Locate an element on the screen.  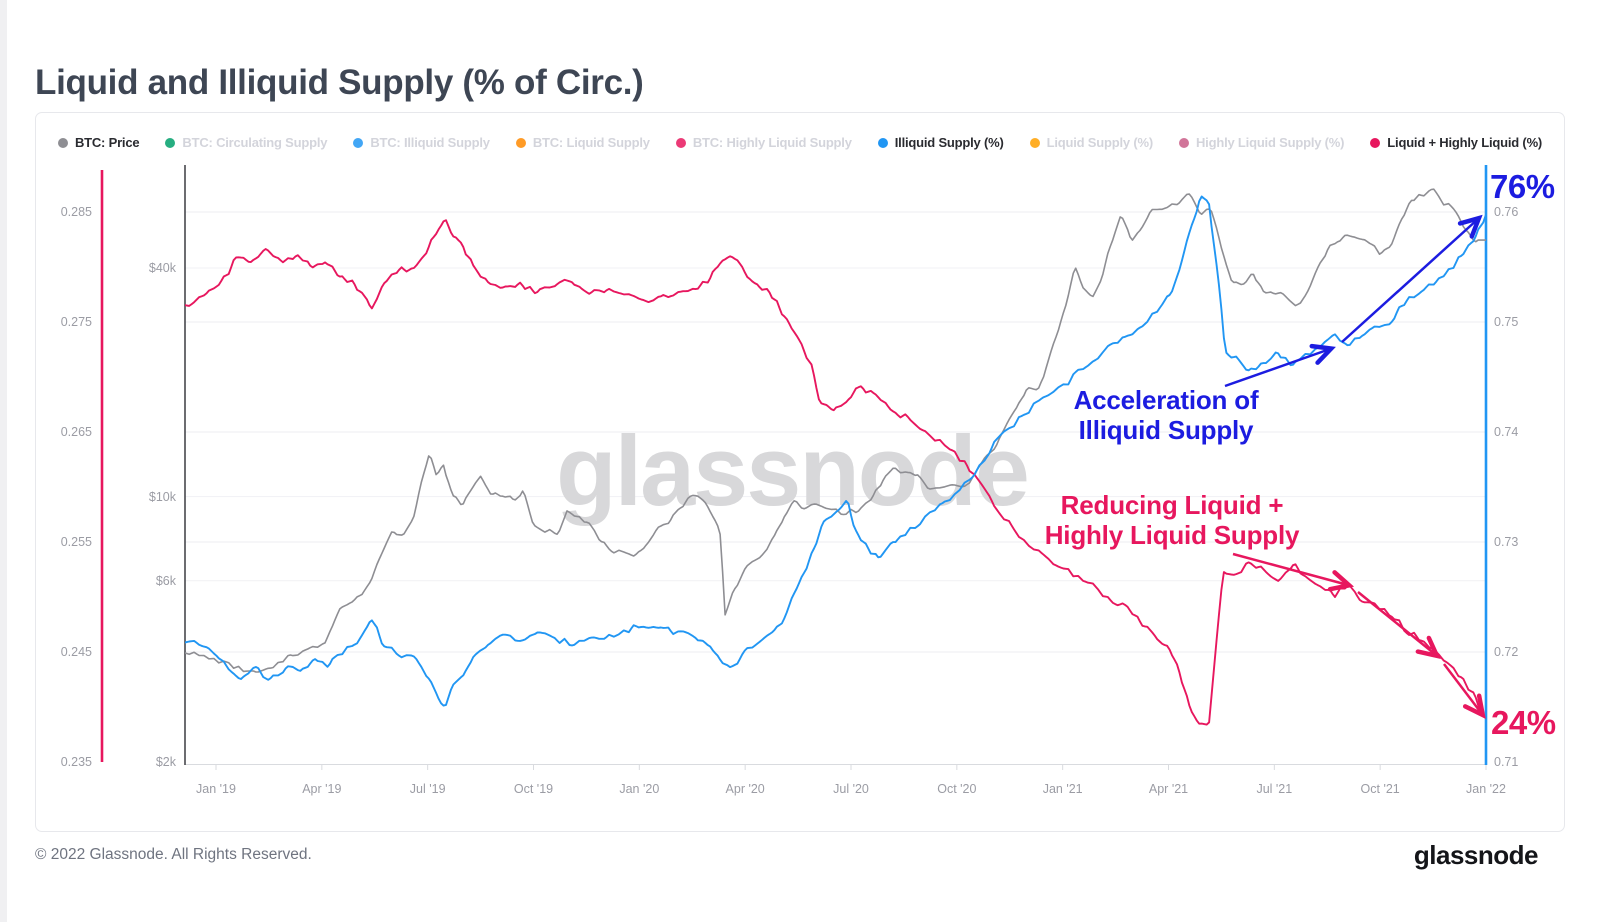
legend-label: BTC: Liquid Supply is located at coordinates (591, 142).